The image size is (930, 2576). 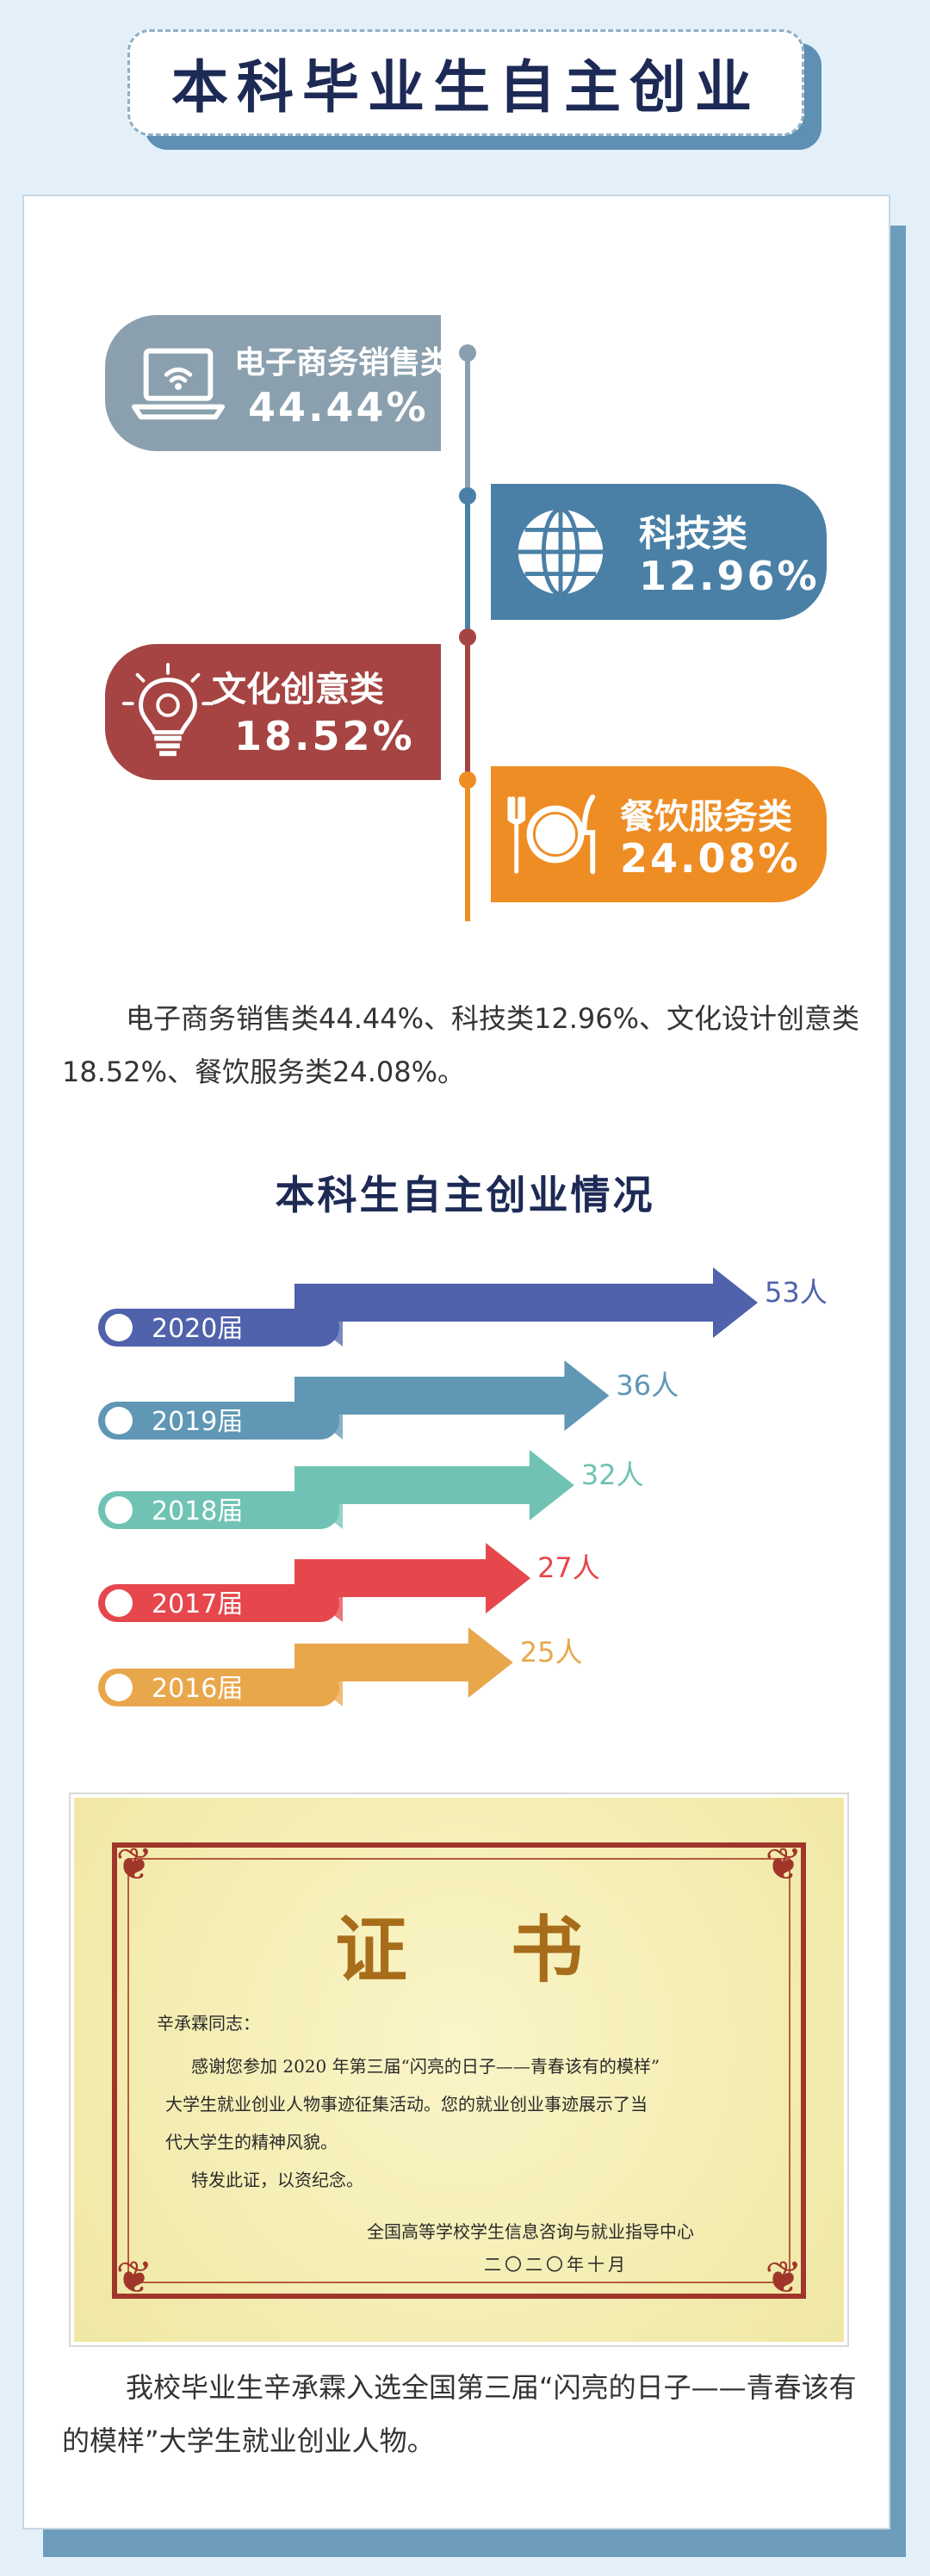 I want to click on year-label: 2018届, so click(x=198, y=1511).